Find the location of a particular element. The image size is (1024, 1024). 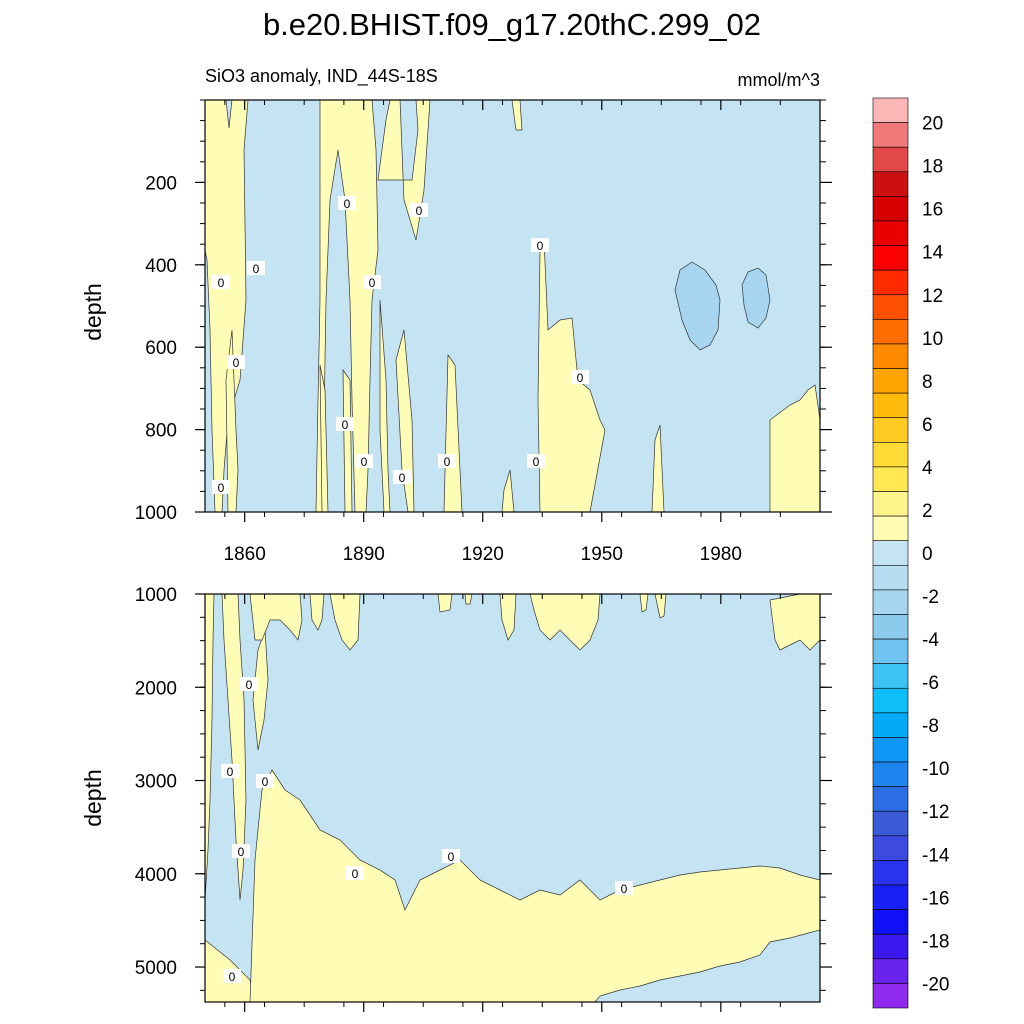

colorbar-label: 18 is located at coordinates (932, 167).